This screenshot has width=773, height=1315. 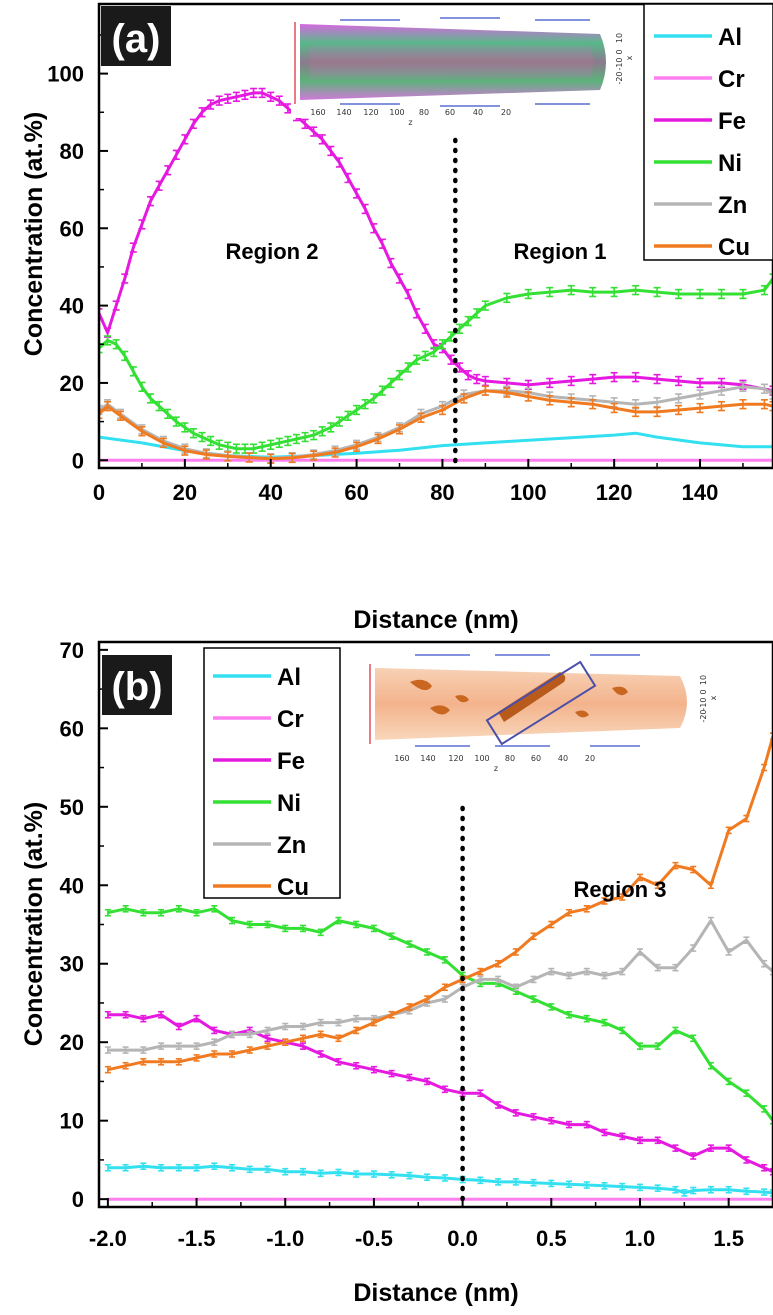 I want to click on series-fe, so click(x=438, y=1093).